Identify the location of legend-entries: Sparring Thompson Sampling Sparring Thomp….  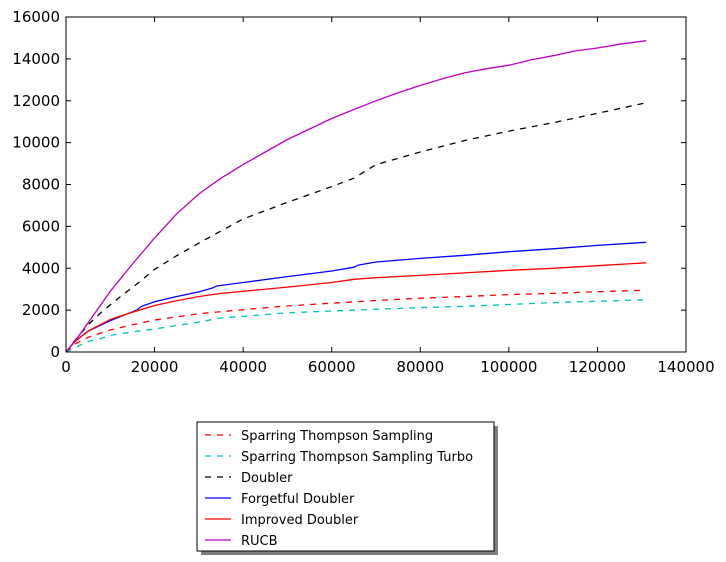
(339, 489).